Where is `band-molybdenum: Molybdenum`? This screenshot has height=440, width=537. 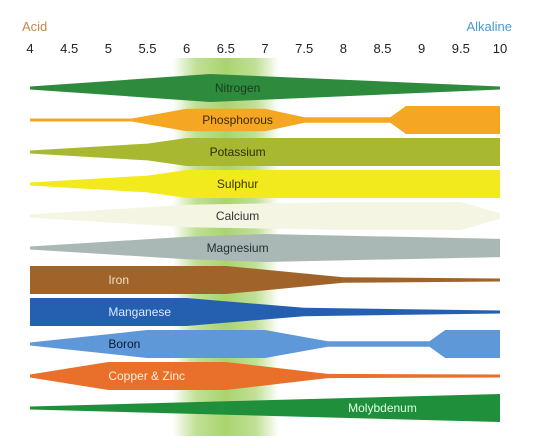 band-molybdenum: Molybdenum is located at coordinates (265, 408).